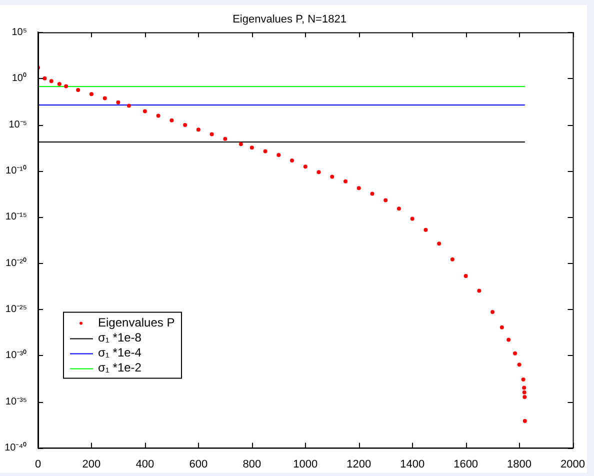  I want to click on x-tick-label: 1600, so click(466, 464).